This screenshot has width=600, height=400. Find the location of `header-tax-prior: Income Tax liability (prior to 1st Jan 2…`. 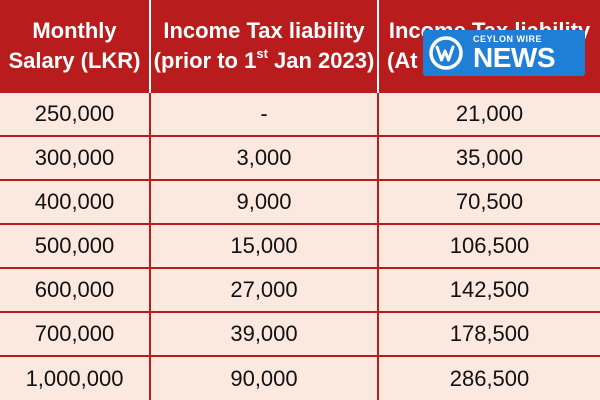

header-tax-prior: Income Tax liability (prior to 1st Jan 2… is located at coordinates (264, 46).